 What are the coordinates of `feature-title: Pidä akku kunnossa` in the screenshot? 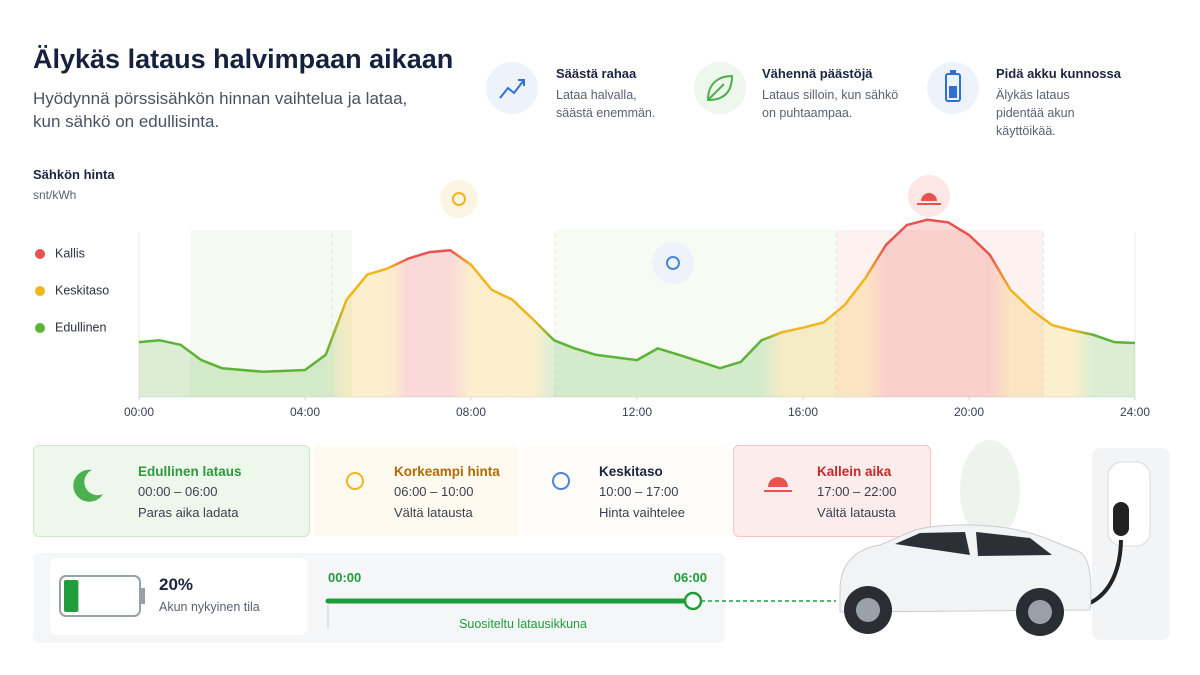 It's located at (1058, 73).